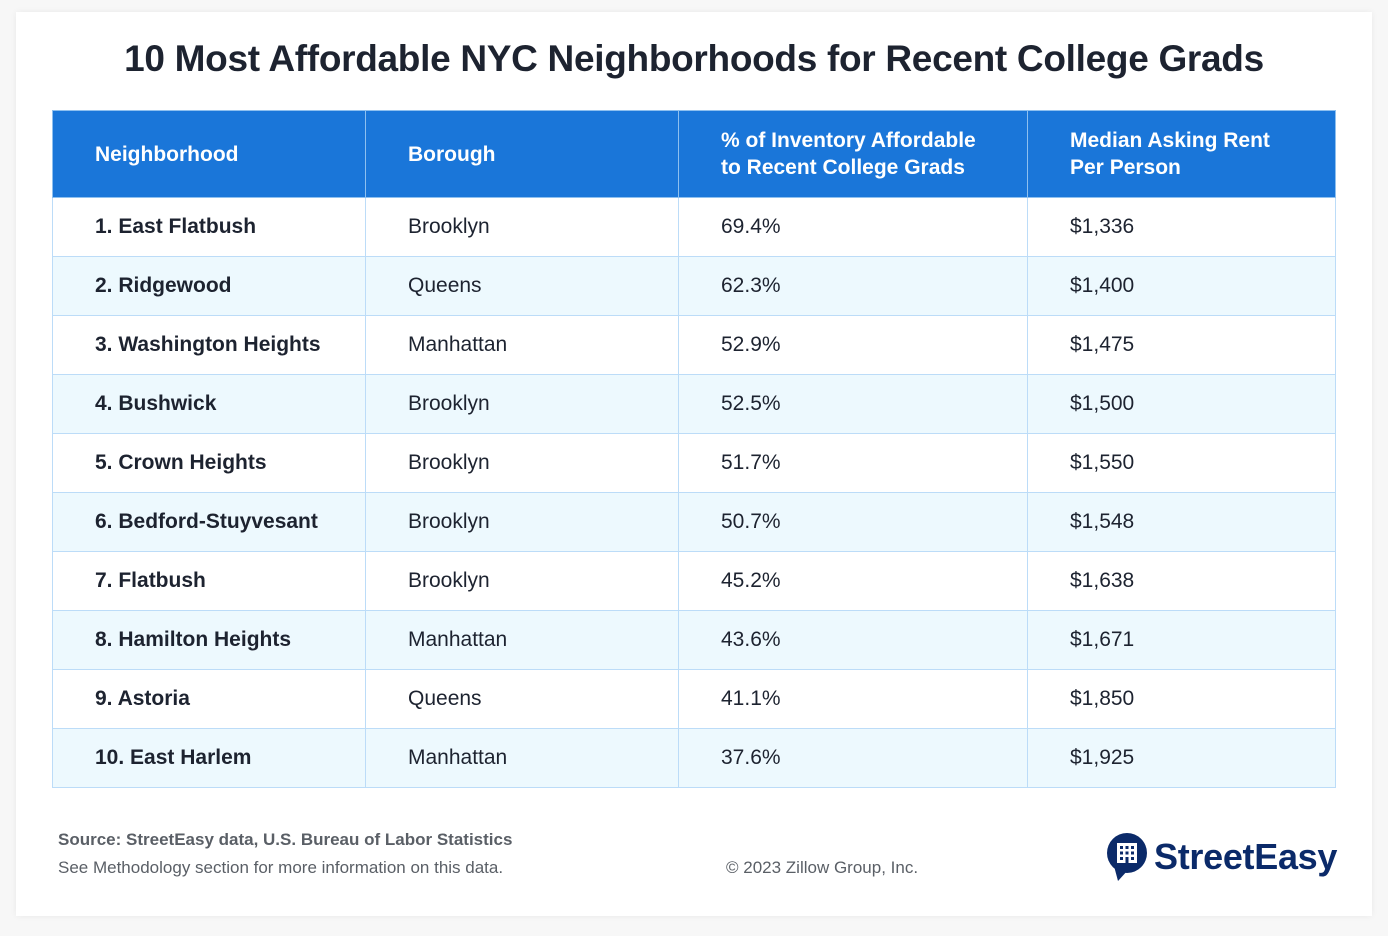 The width and height of the screenshot is (1388, 936). Describe the element at coordinates (822, 867) in the screenshot. I see `copyright: © 2023 Zillow Group, Inc.` at that location.